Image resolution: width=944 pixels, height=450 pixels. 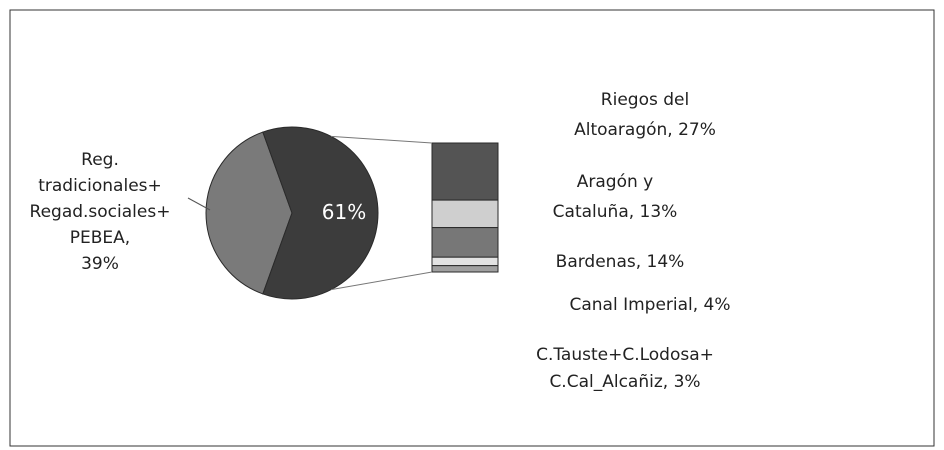 I want to click on label-line: 39%, so click(x=100, y=264).